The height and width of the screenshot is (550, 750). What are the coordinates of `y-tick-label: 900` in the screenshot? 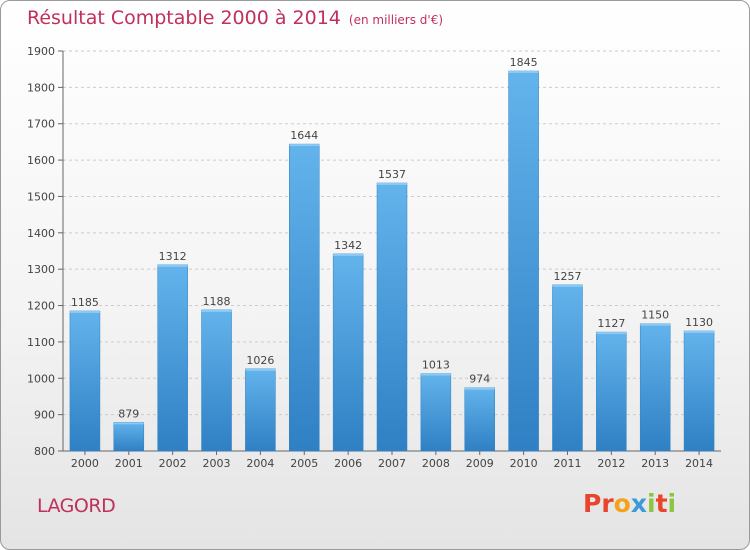 It's located at (44, 415).